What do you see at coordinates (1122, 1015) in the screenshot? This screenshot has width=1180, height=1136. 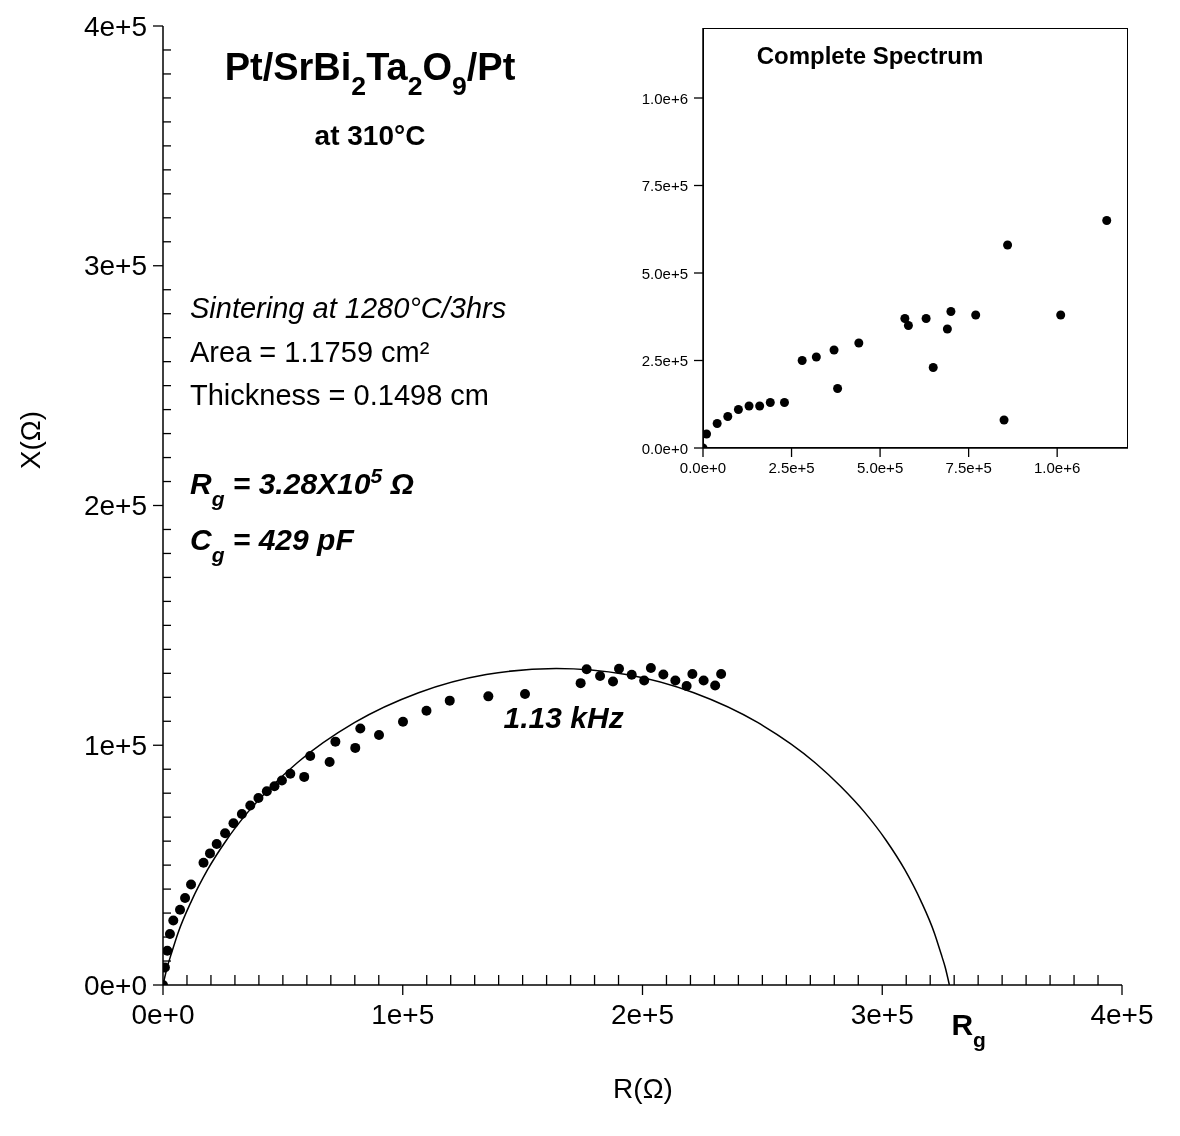 I see `x-tick-label: 4e+5` at bounding box center [1122, 1015].